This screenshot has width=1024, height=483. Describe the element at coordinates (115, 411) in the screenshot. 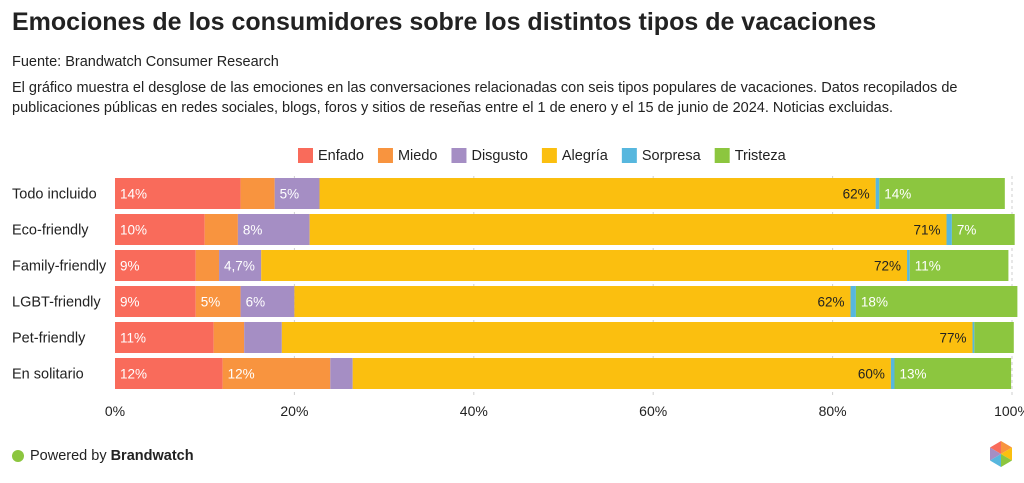

I see `x-tick-label: 0%` at that location.